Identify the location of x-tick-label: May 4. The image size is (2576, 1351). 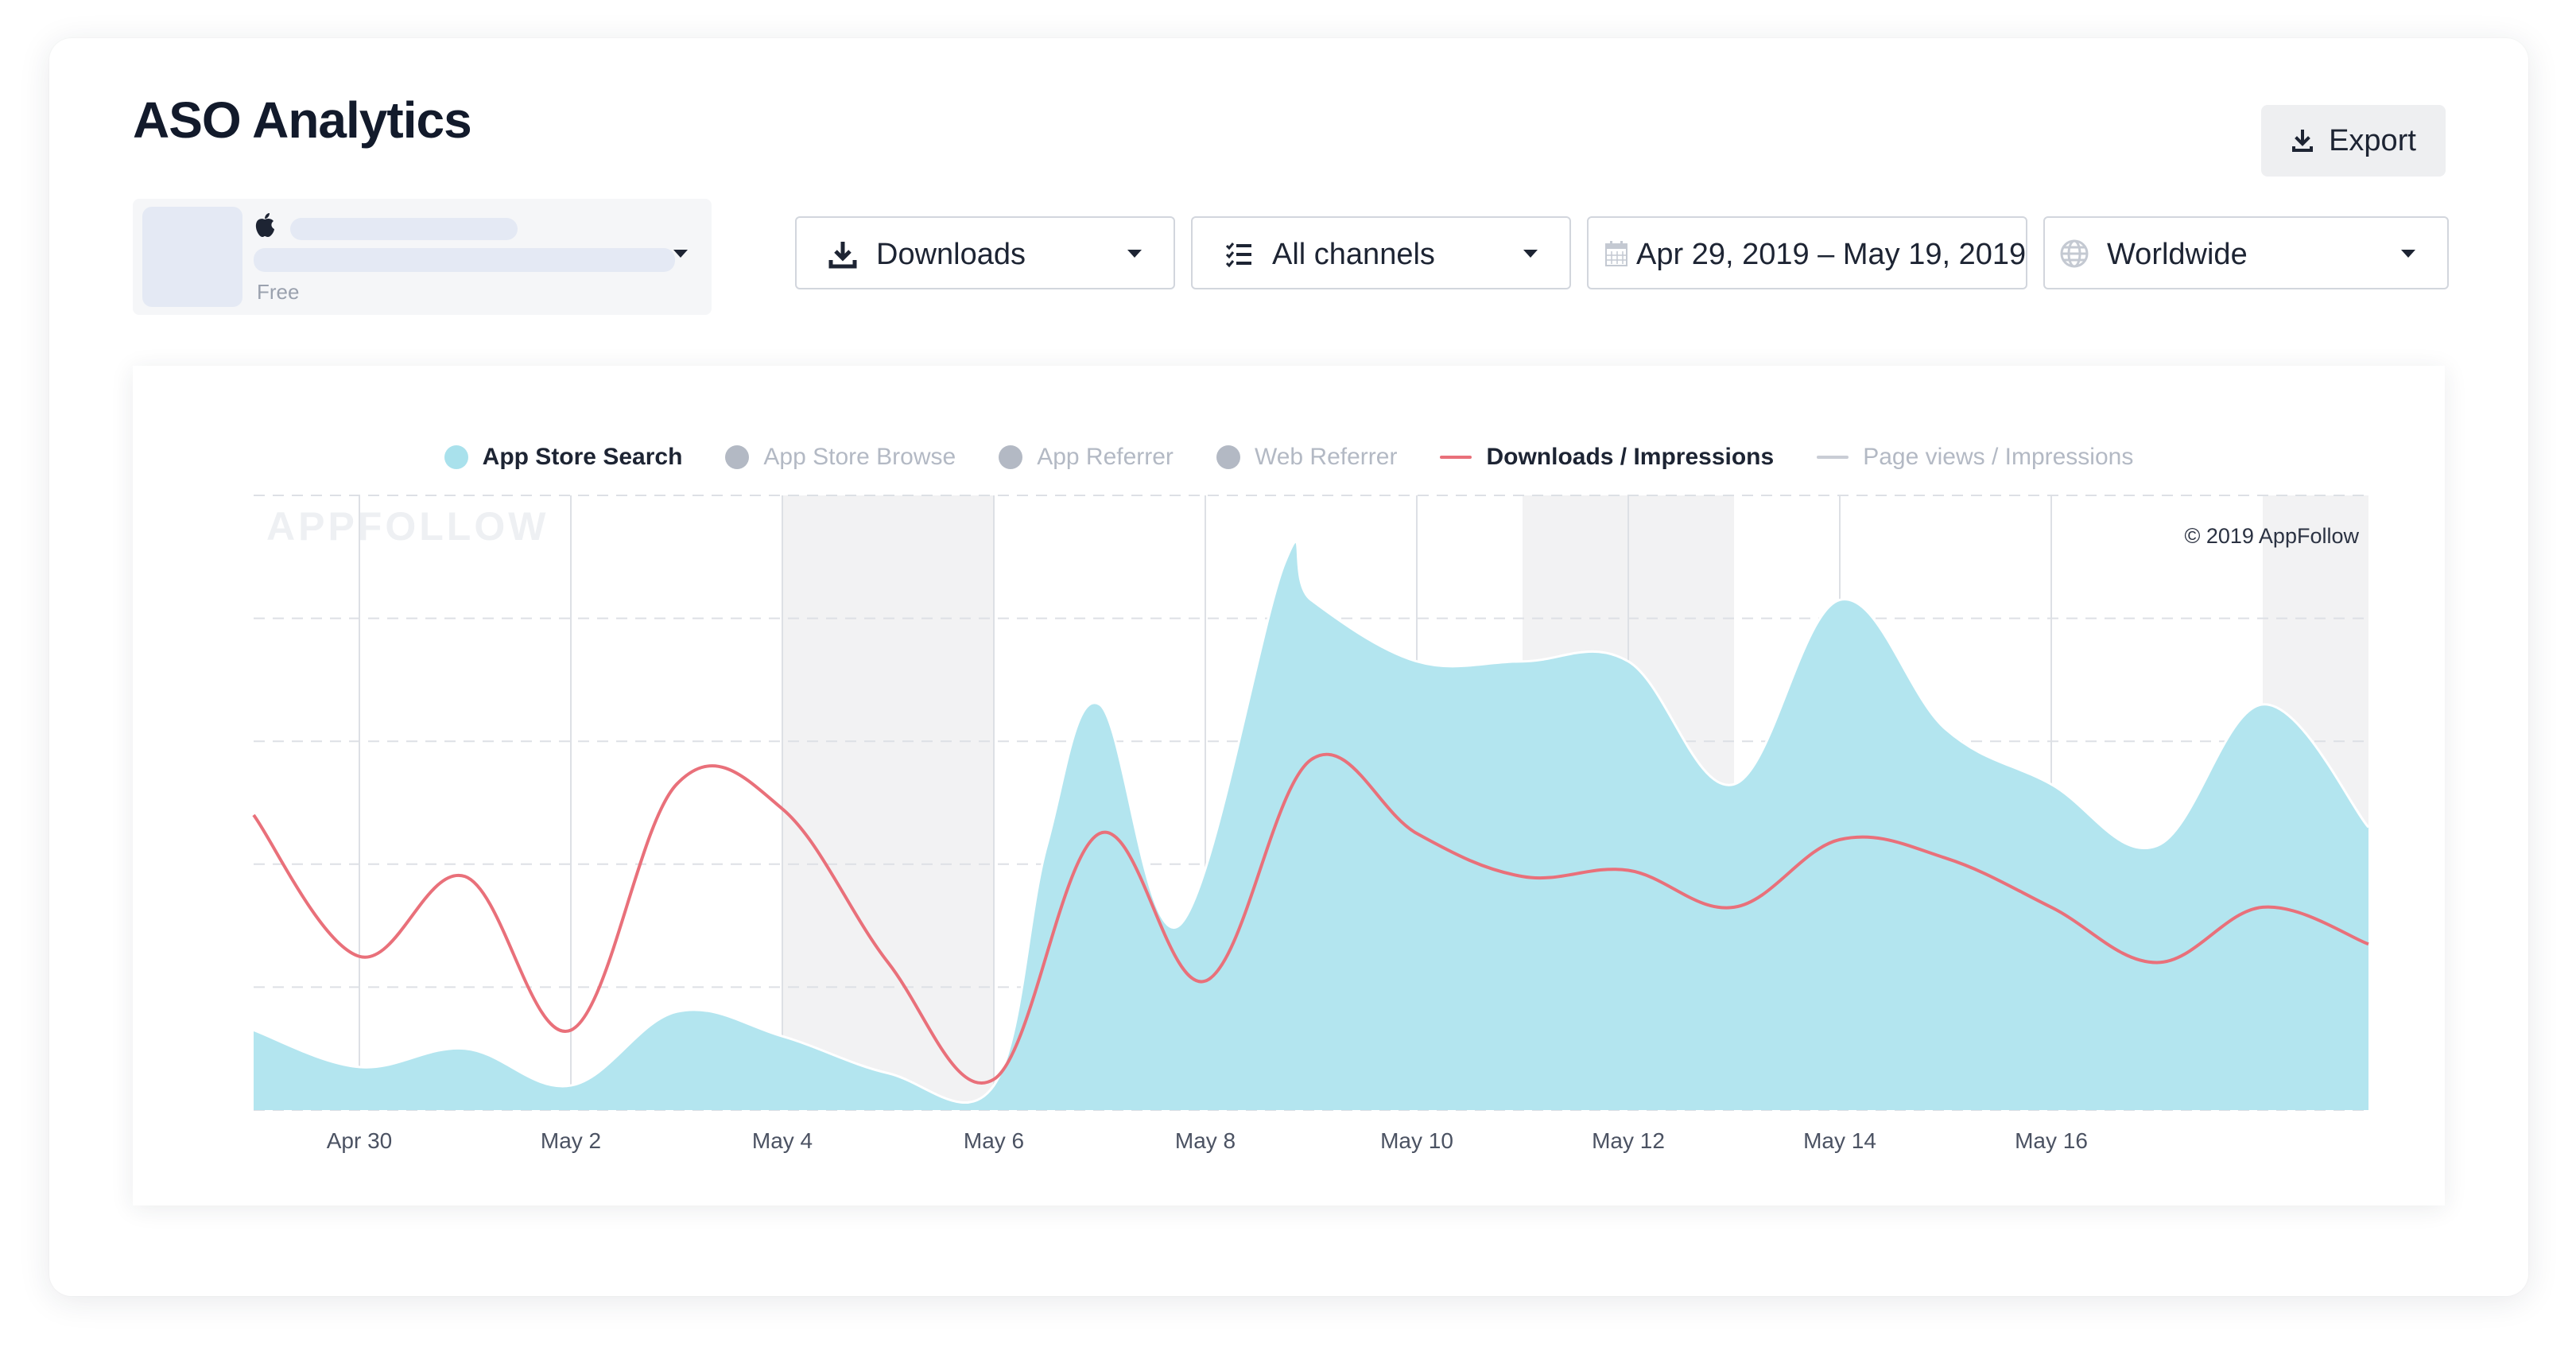
(783, 1140).